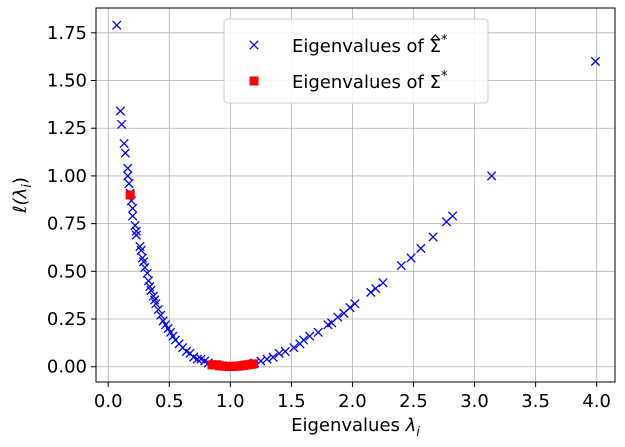 This screenshot has width=625, height=447. Describe the element at coordinates (67, 271) in the screenshot. I see `y-tick-label: 0.50` at that location.